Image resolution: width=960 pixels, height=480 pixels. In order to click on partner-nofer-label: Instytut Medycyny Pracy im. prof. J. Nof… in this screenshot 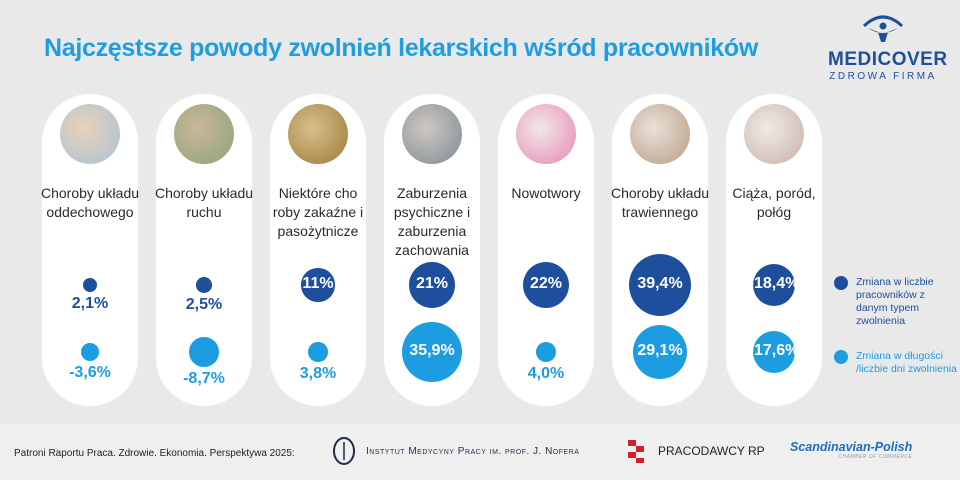, I will do `click(473, 451)`.